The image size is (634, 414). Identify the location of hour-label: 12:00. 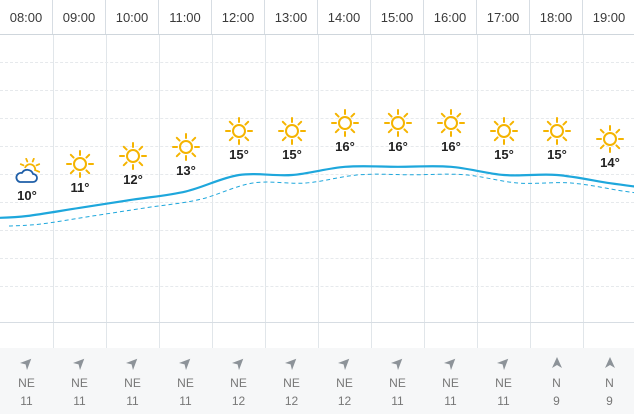
(238, 17).